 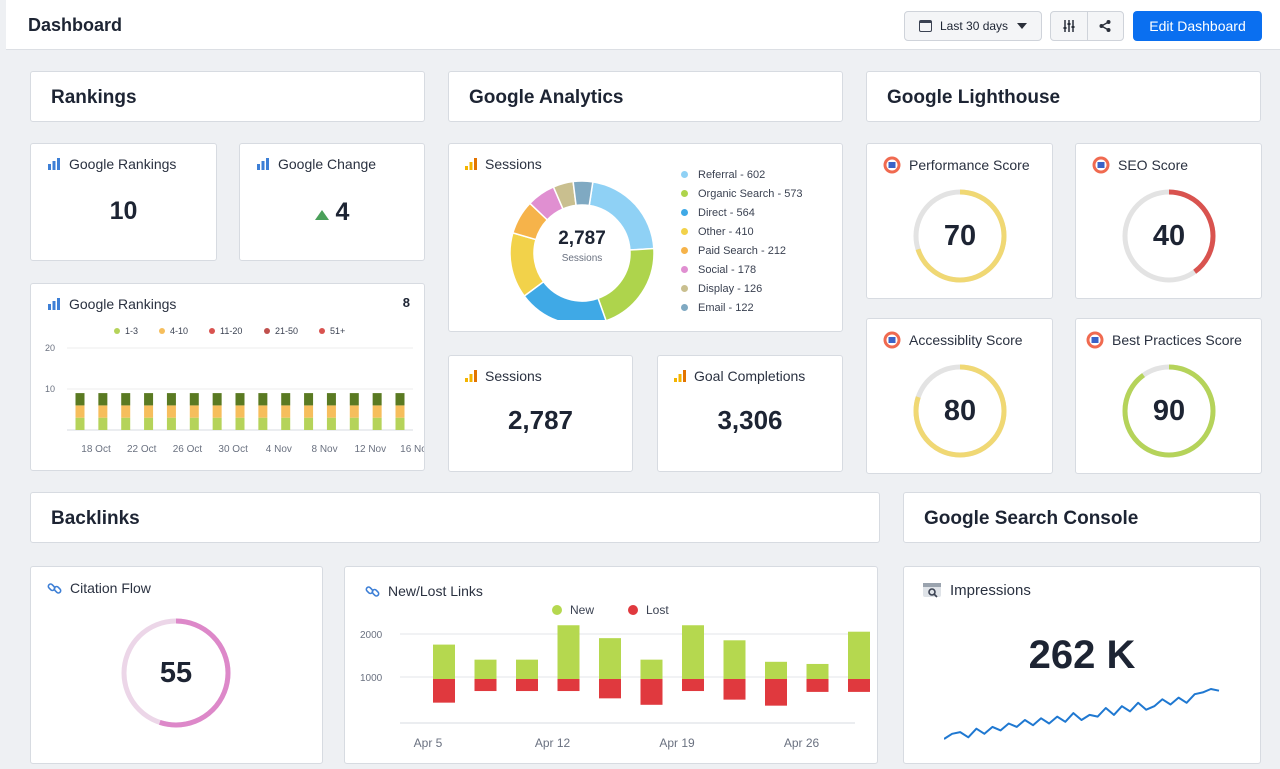 I want to click on widget-title: Google Change, so click(x=327, y=164).